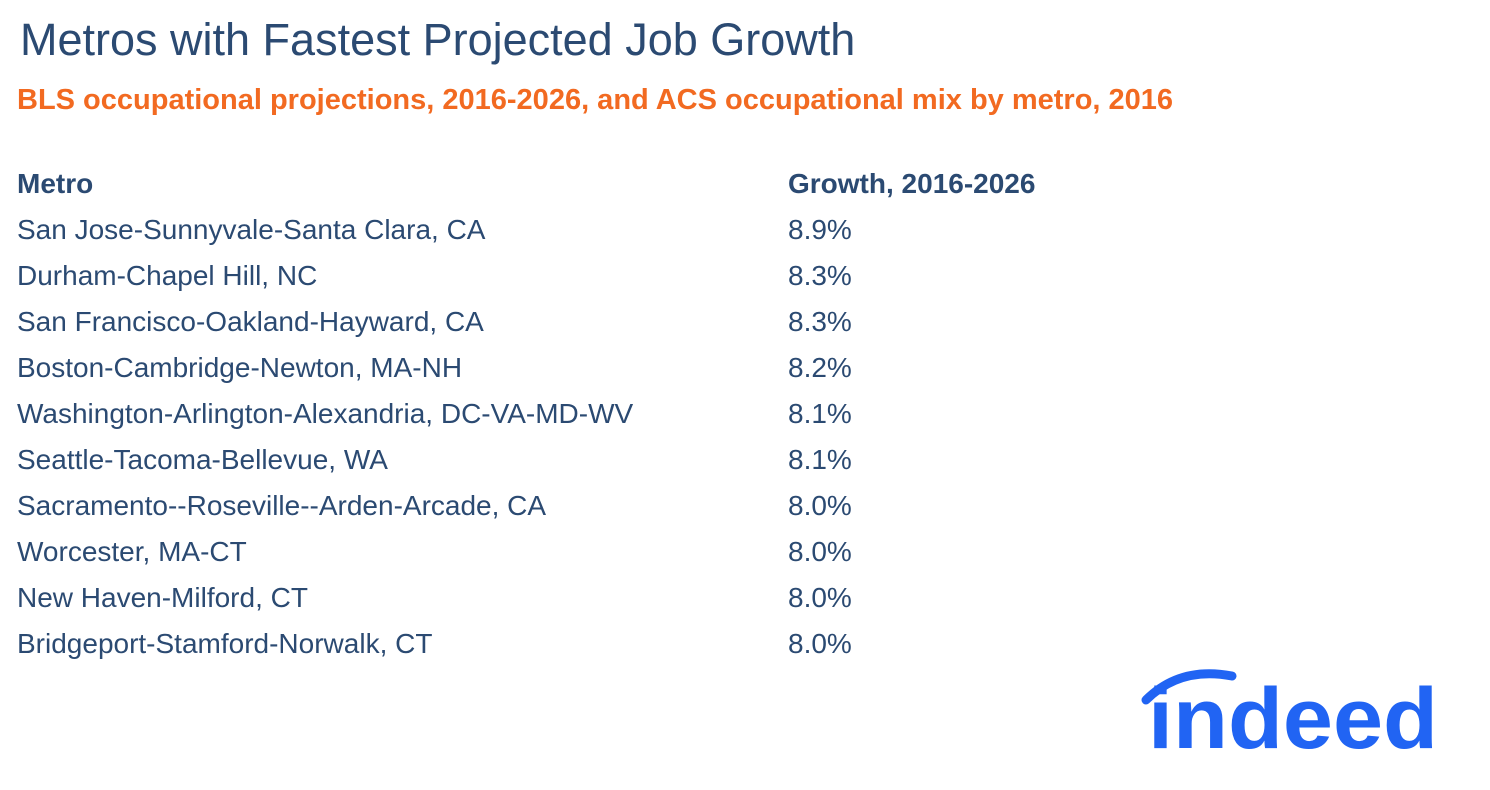 The width and height of the screenshot is (1490, 790). What do you see at coordinates (912, 183) in the screenshot?
I see `column-header: Growth, 2016-2026` at bounding box center [912, 183].